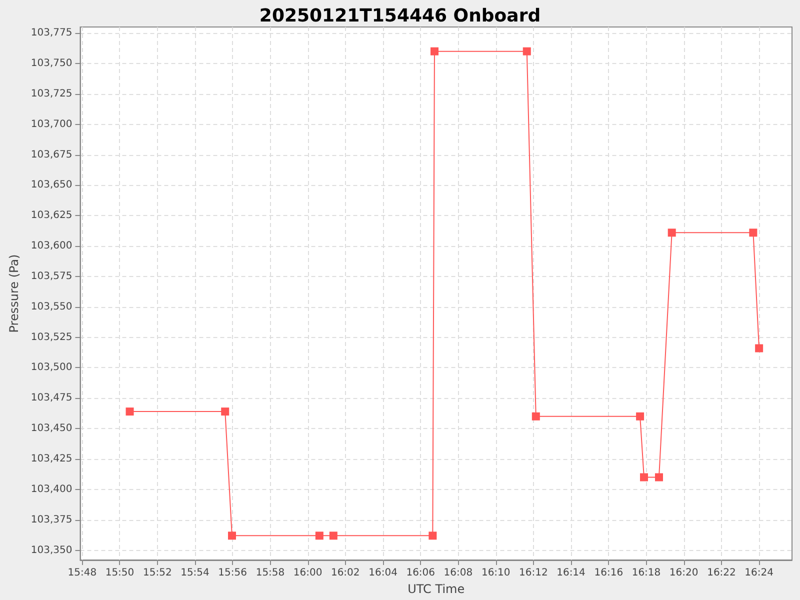  What do you see at coordinates (51, 428) in the screenshot?
I see `y-tick-label: 103,450` at bounding box center [51, 428].